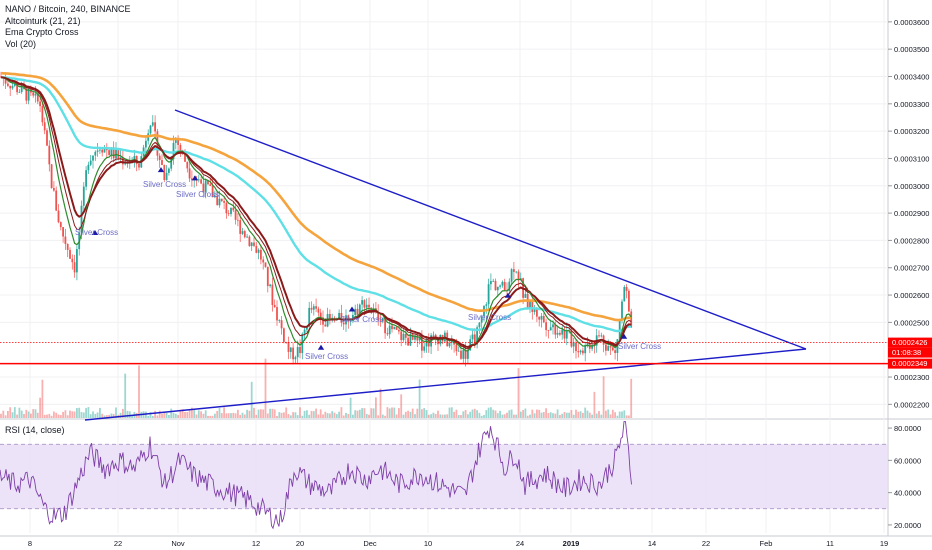 This screenshot has width=932, height=550. What do you see at coordinates (35, 430) in the screenshot?
I see `rsi-legend: RSI (14, close)` at bounding box center [35, 430].